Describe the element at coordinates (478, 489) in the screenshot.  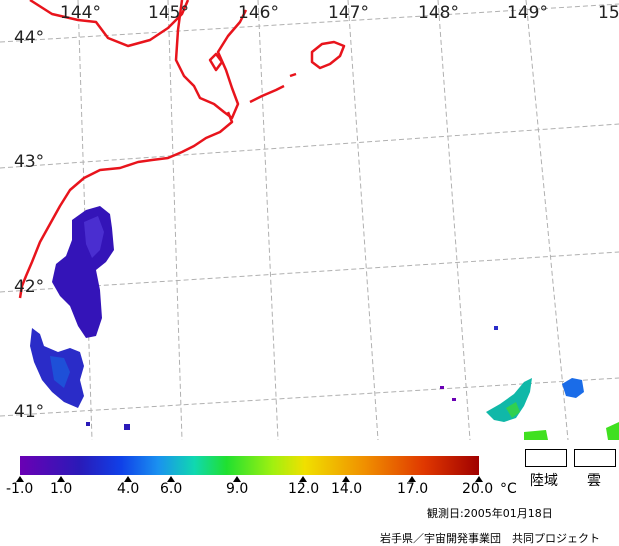
I see `colorbar-tick-label: 20.0` at that location.